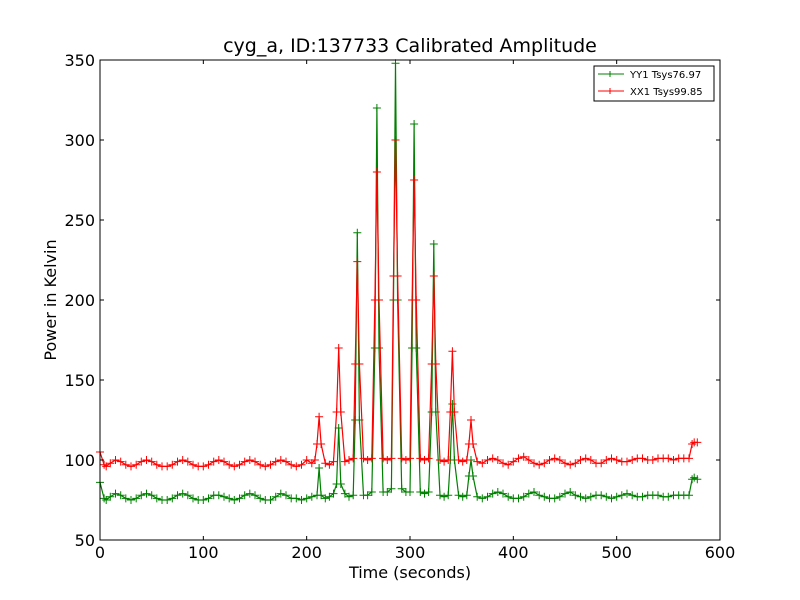  What do you see at coordinates (50, 299) in the screenshot?
I see `y-axis-title: Power in Kelvin` at bounding box center [50, 299].